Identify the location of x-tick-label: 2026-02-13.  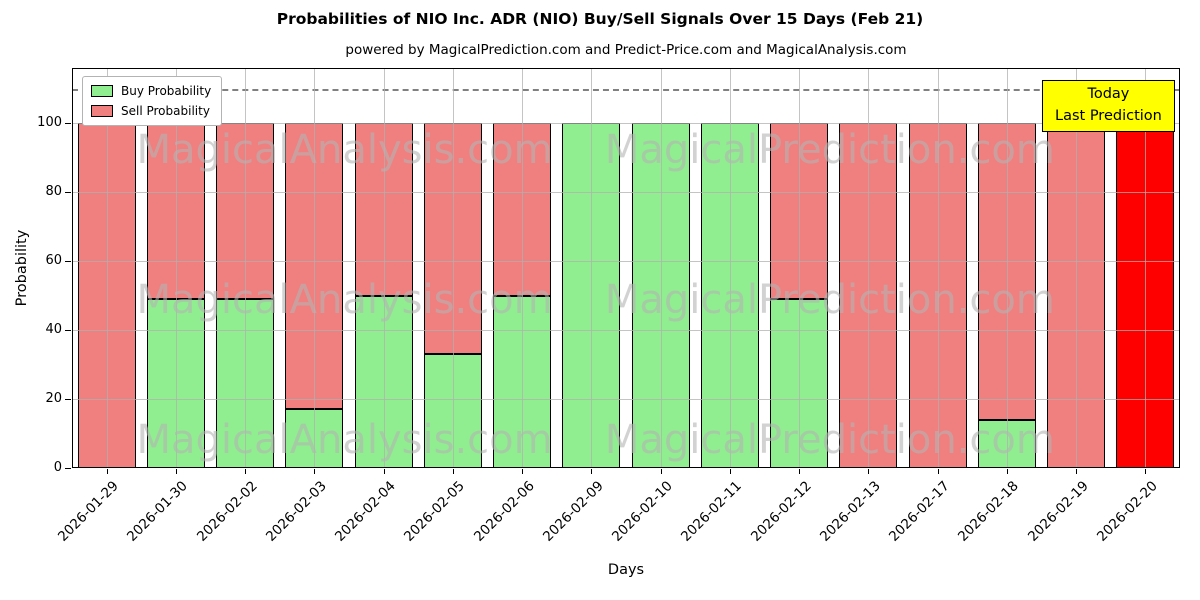
(850, 511).